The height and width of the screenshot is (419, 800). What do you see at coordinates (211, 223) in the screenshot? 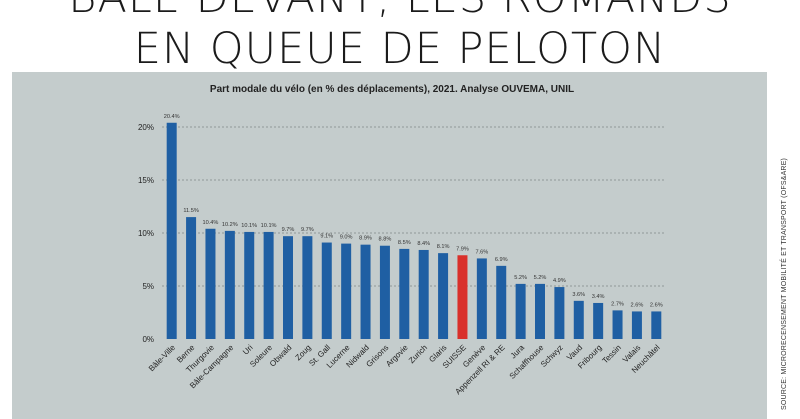
I see `value-label: 10.4%` at bounding box center [211, 223].